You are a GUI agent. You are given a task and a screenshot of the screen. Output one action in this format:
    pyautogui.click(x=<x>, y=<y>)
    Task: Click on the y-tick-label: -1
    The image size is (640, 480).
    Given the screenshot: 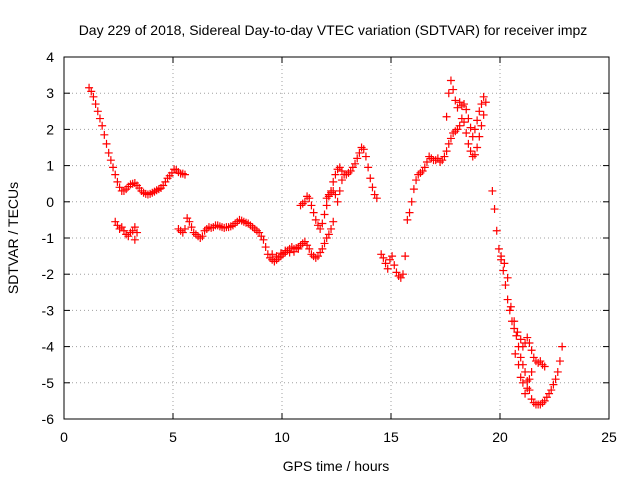 What is the action you would take?
    pyautogui.click(x=48, y=238)
    